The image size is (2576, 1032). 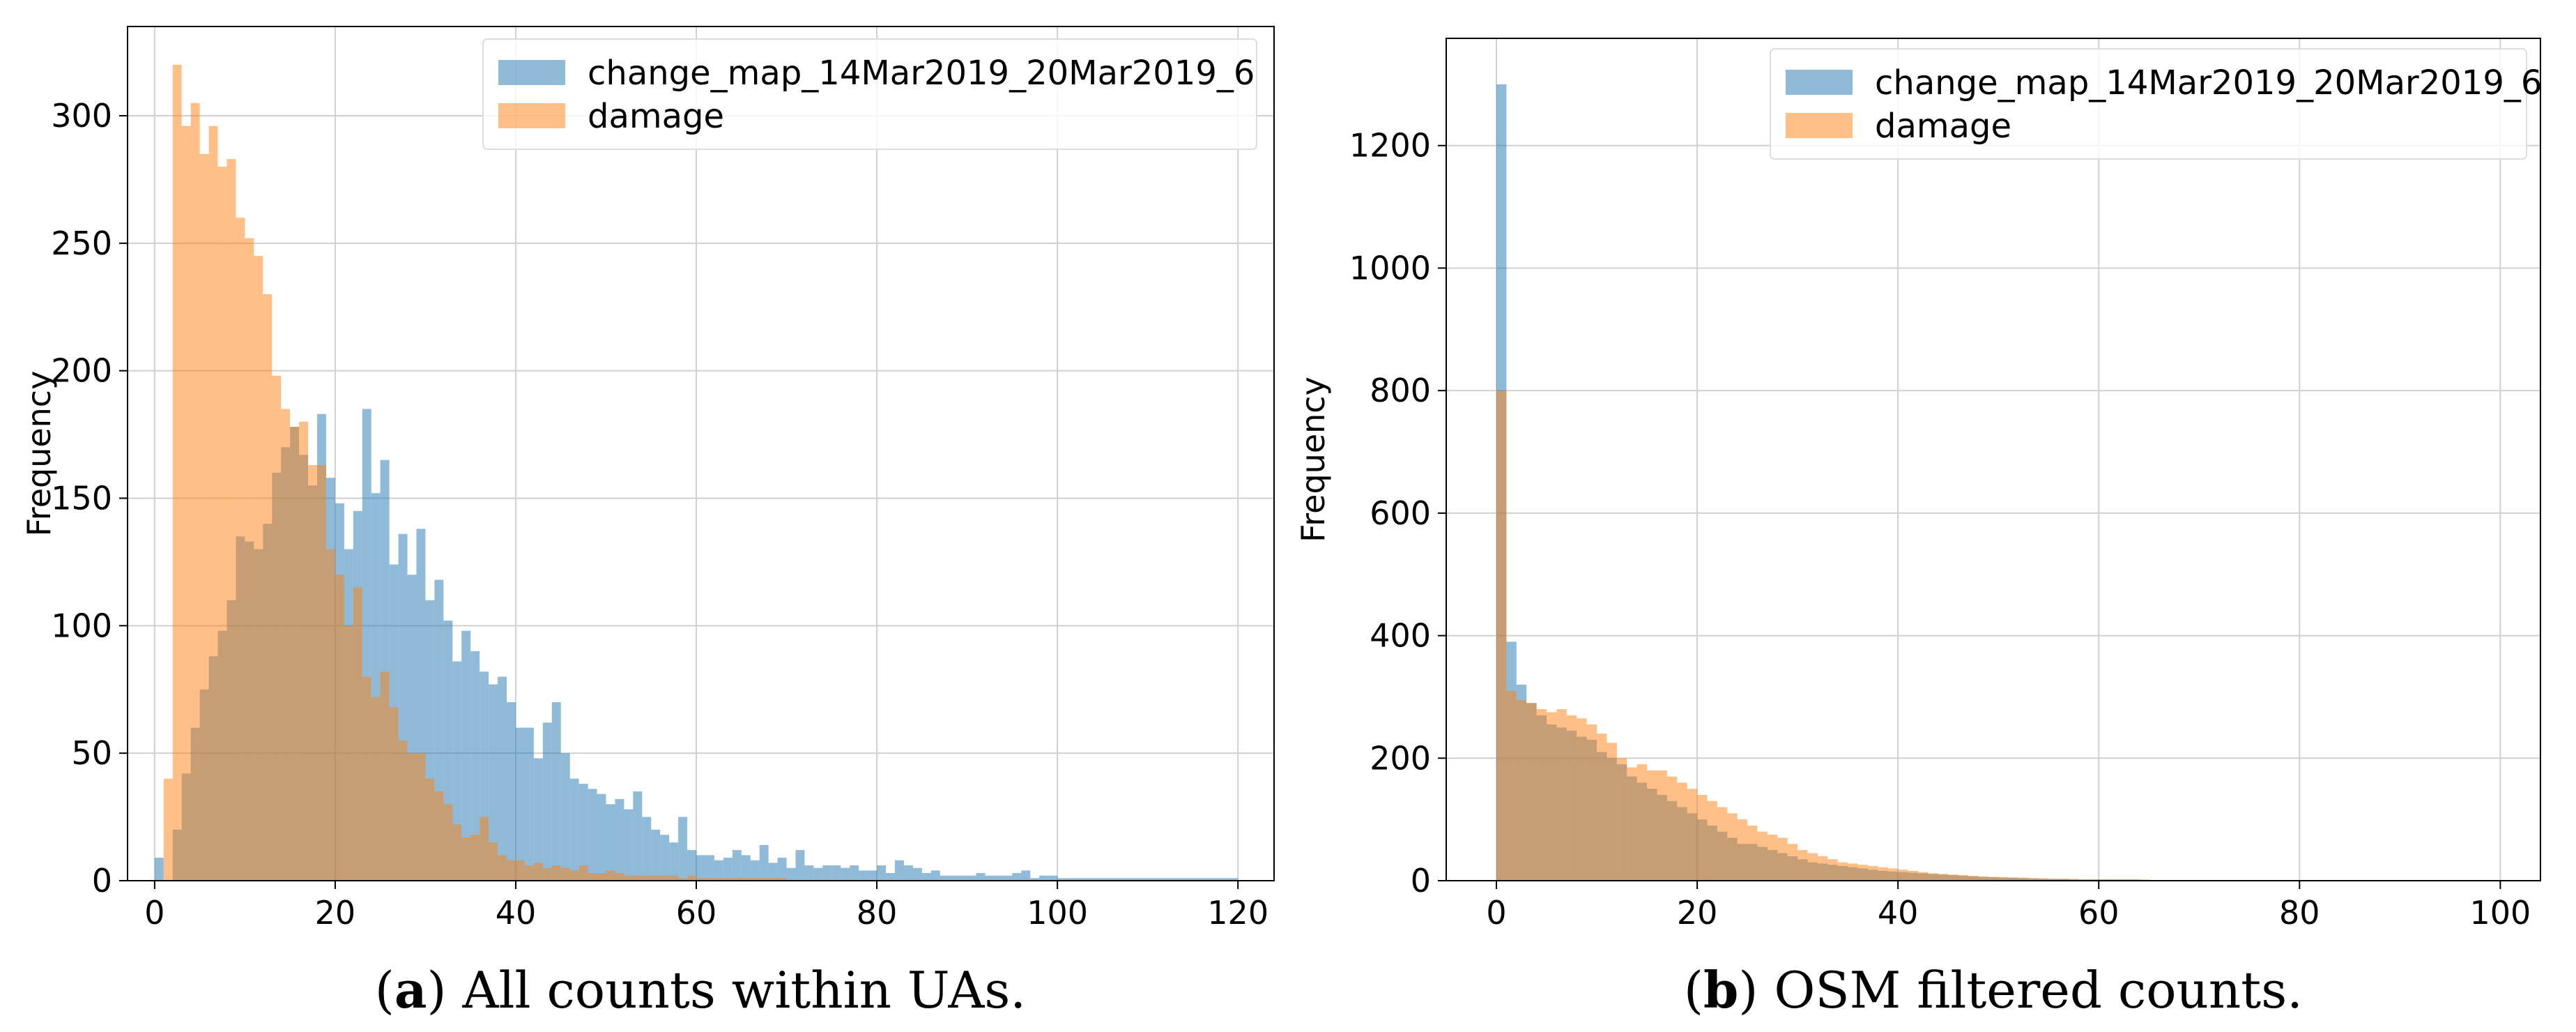 I want to click on x-tick-label: 0, so click(x=154, y=913).